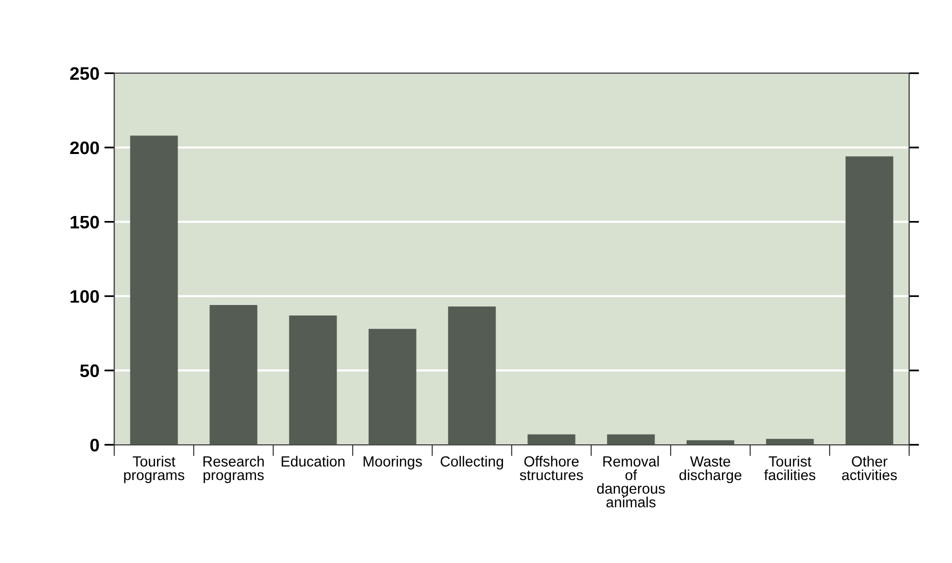  Describe the element at coordinates (84, 222) in the screenshot. I see `y-tick-label: 150` at that location.